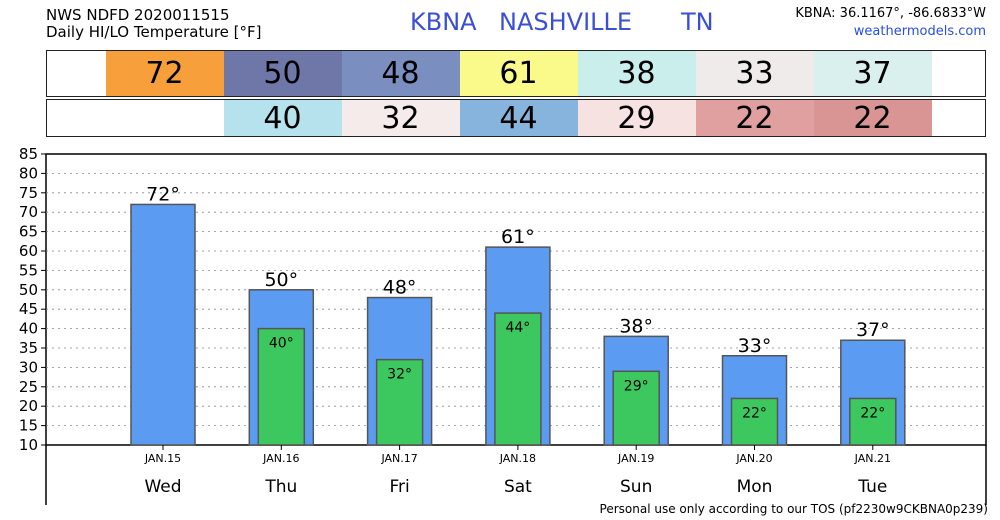 The image size is (1000, 520). I want to click on hi-bar-label: 33°, so click(755, 346).